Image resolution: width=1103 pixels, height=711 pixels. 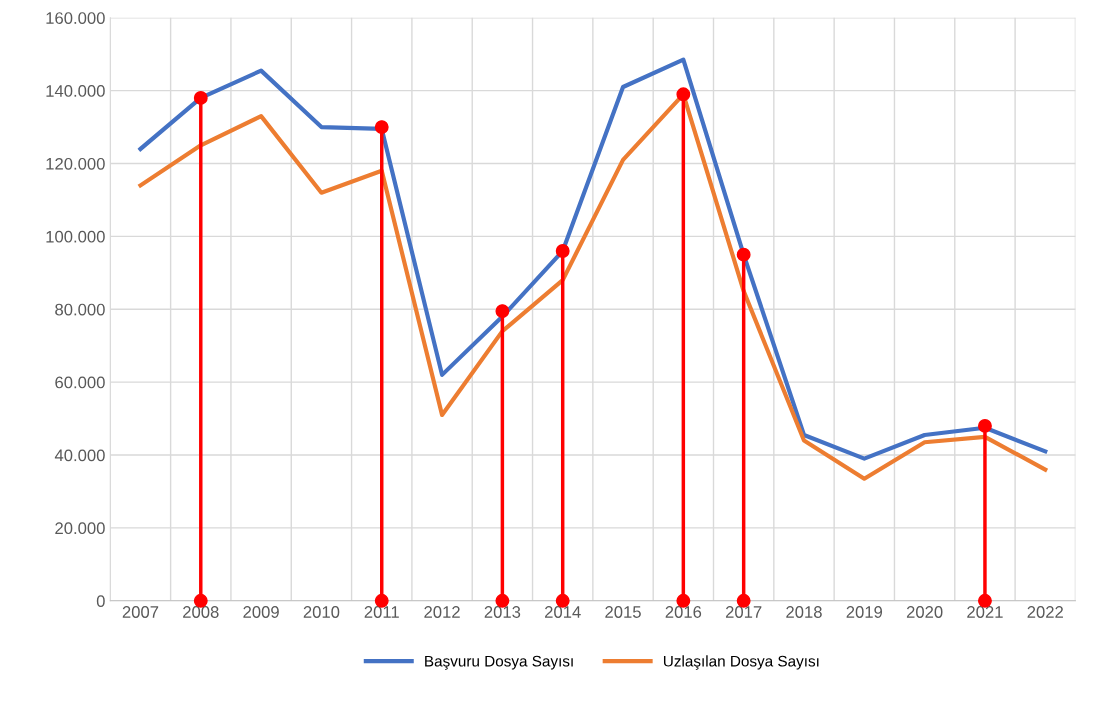 I want to click on x-tick-label: 2018, so click(x=804, y=612).